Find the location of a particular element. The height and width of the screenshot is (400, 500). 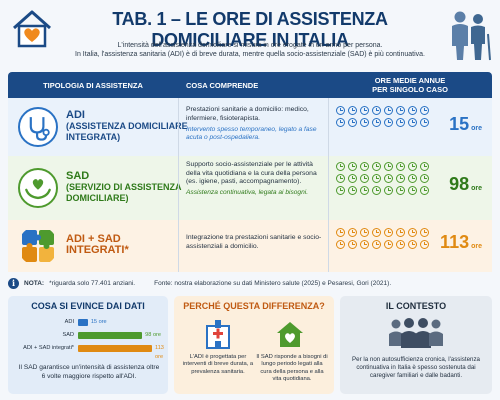

bar-row: ADI + SAD integrati* 113 ore is located at coordinates (89, 352).